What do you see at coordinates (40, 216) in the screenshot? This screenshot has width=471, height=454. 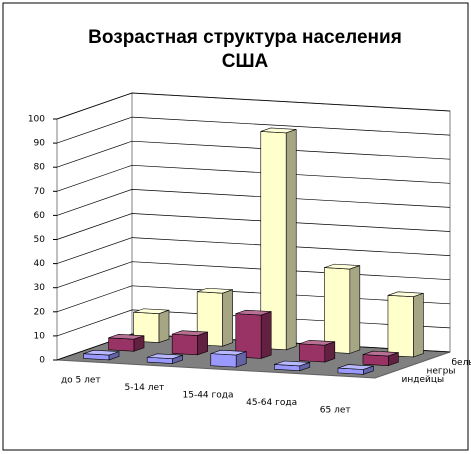 I see `y-tick-label: 60` at bounding box center [40, 216].